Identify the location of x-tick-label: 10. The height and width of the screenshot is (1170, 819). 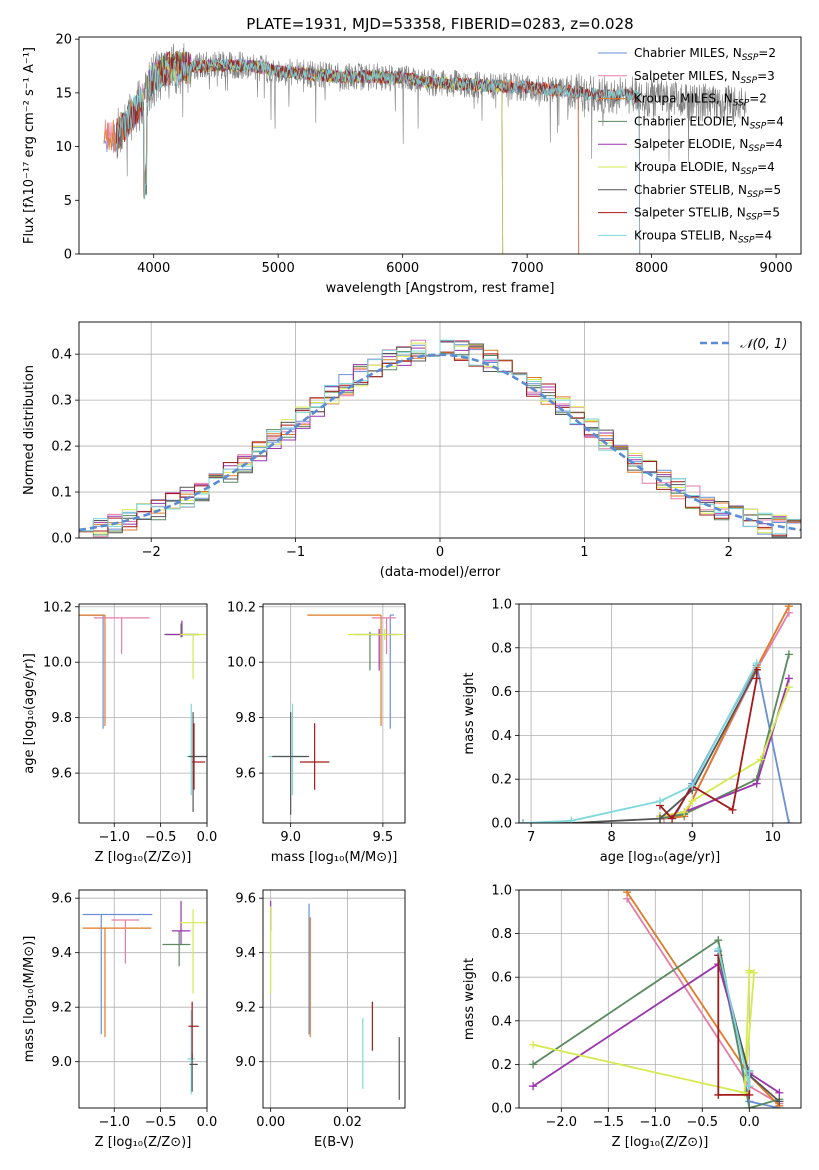
(773, 837).